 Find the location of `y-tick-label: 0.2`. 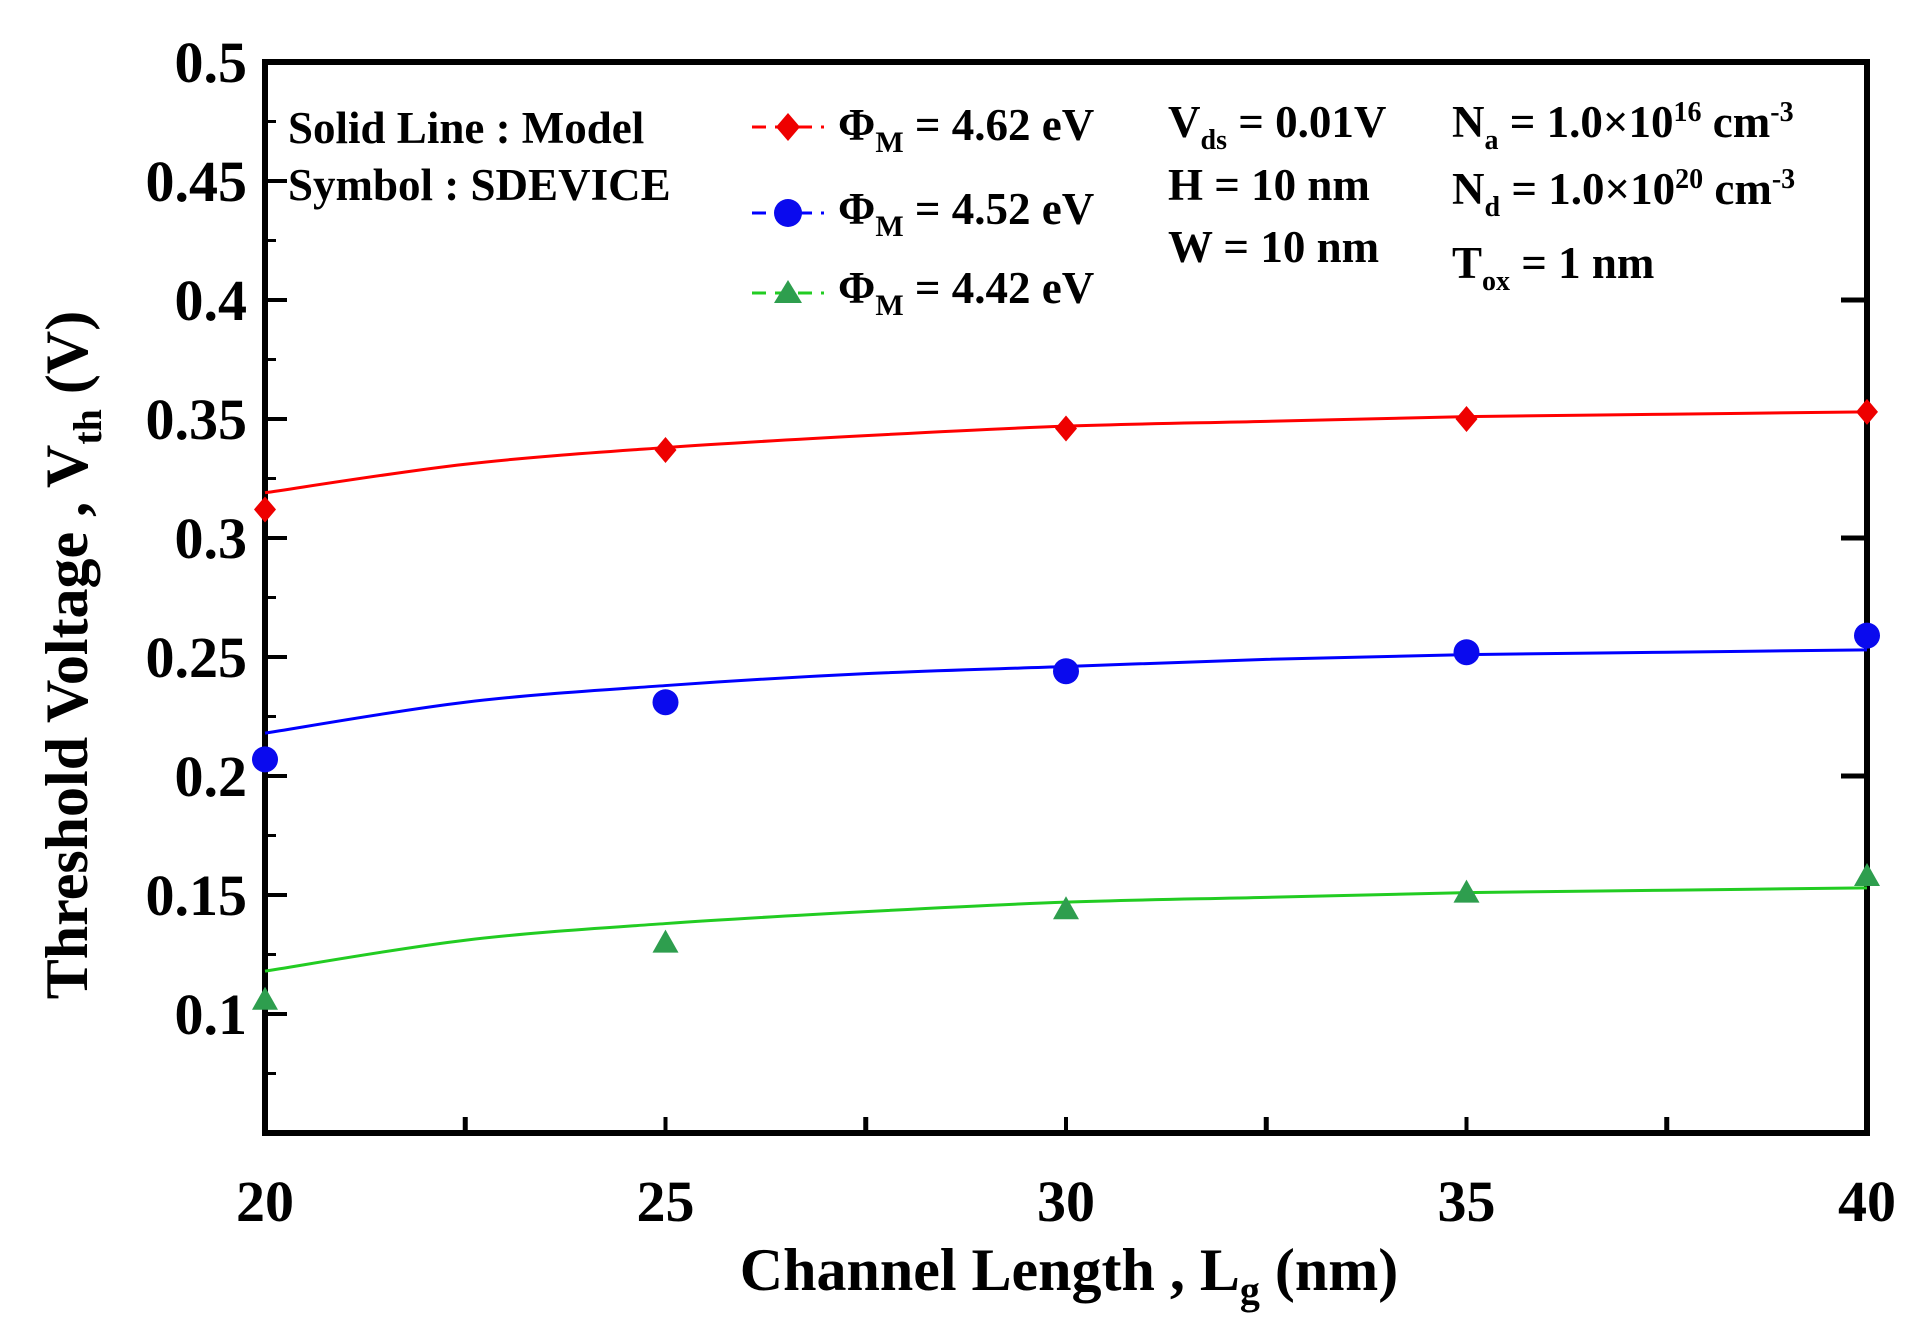

y-tick-label: 0.2 is located at coordinates (211, 776).